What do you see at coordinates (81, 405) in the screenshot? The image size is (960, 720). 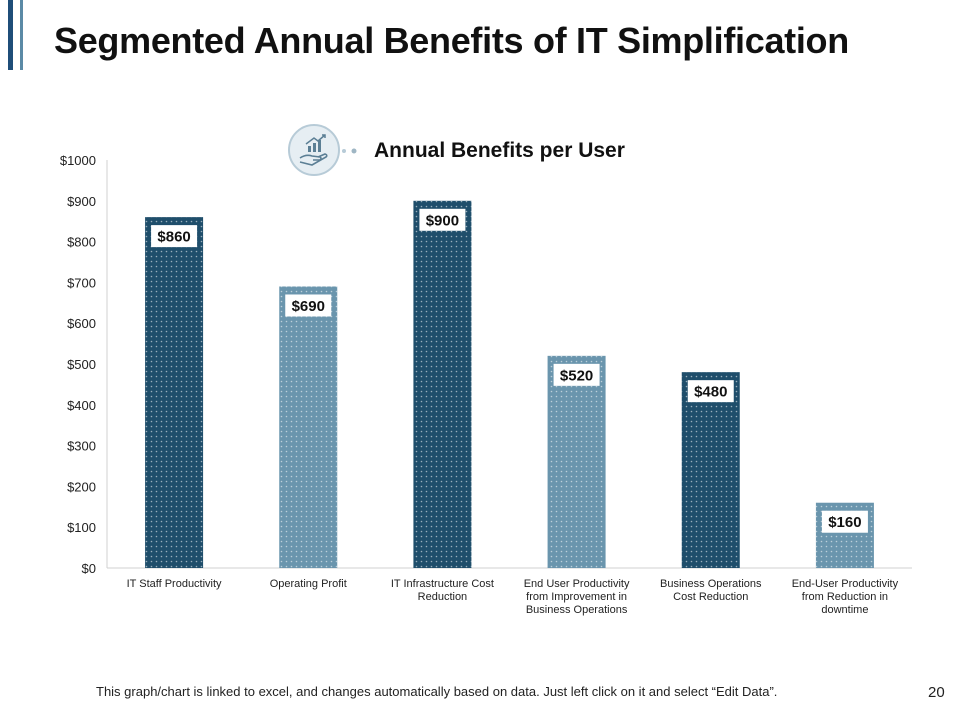 I see `y-tick-label: $400` at bounding box center [81, 405].